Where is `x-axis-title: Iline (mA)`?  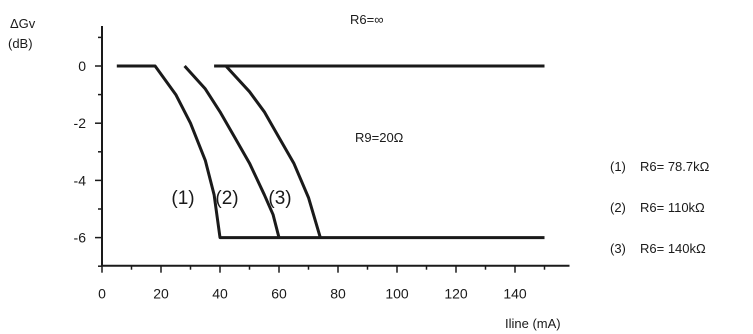
x-axis-title: Iline (mA) is located at coordinates (533, 323).